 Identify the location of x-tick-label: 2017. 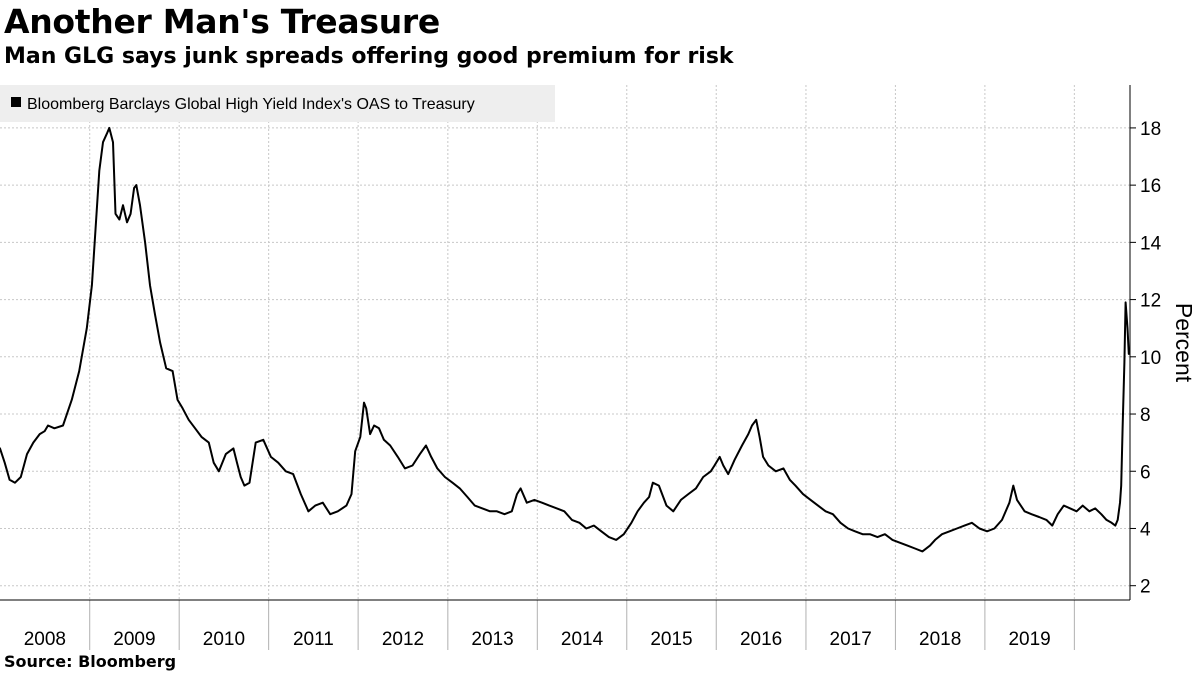
(851, 639).